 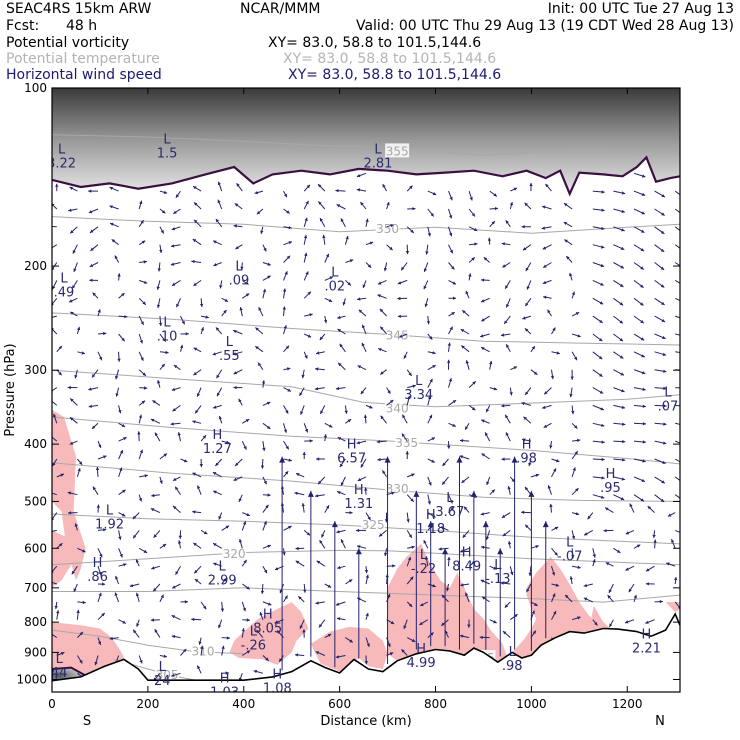 What do you see at coordinates (253, 646) in the screenshot?
I see `extremum-value-25: -.26` at bounding box center [253, 646].